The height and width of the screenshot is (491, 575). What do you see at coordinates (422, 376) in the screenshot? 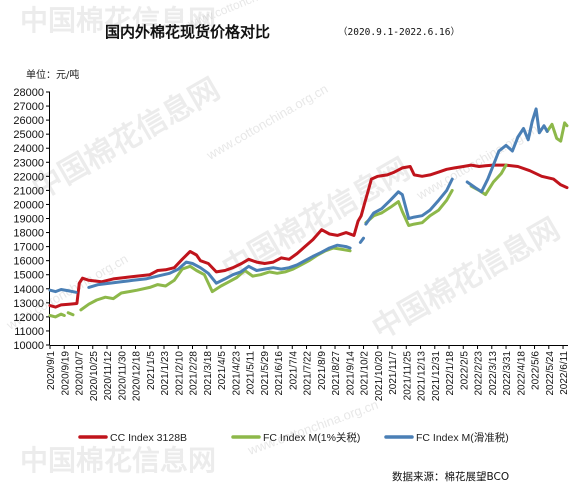
I see `x-tick-label: 2021/12/13` at bounding box center [422, 376].